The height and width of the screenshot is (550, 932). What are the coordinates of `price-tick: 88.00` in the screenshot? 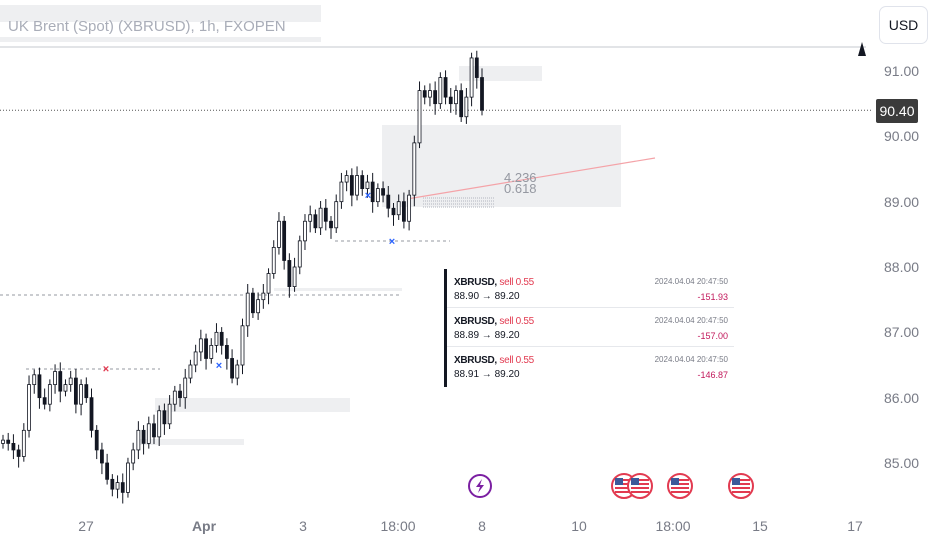 It's located at (902, 267).